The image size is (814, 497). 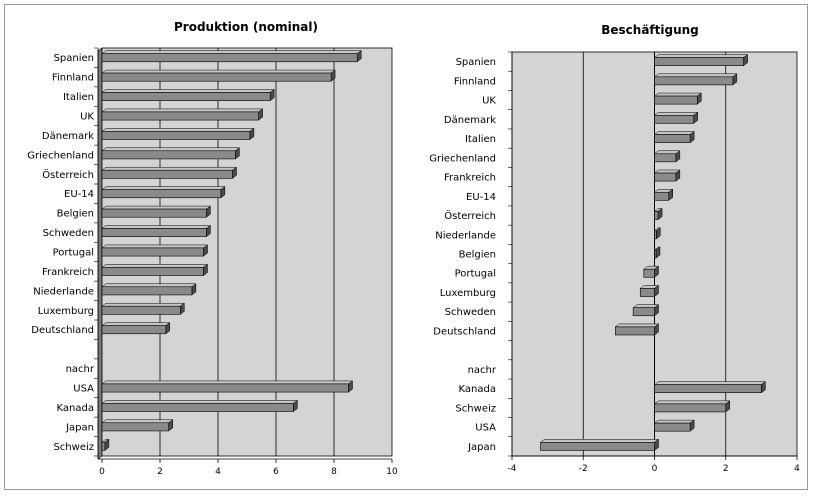 What do you see at coordinates (674, 119) in the screenshot?
I see `beschaeftigung-bar-daenemark` at bounding box center [674, 119].